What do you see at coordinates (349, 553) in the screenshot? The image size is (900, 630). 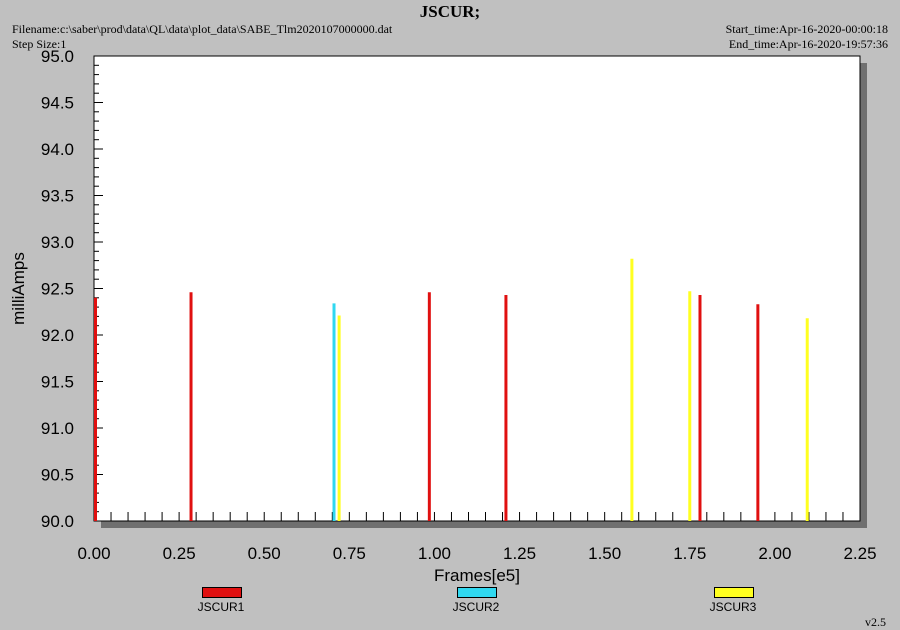 I see `x-tick-label: 0.75` at bounding box center [349, 553].